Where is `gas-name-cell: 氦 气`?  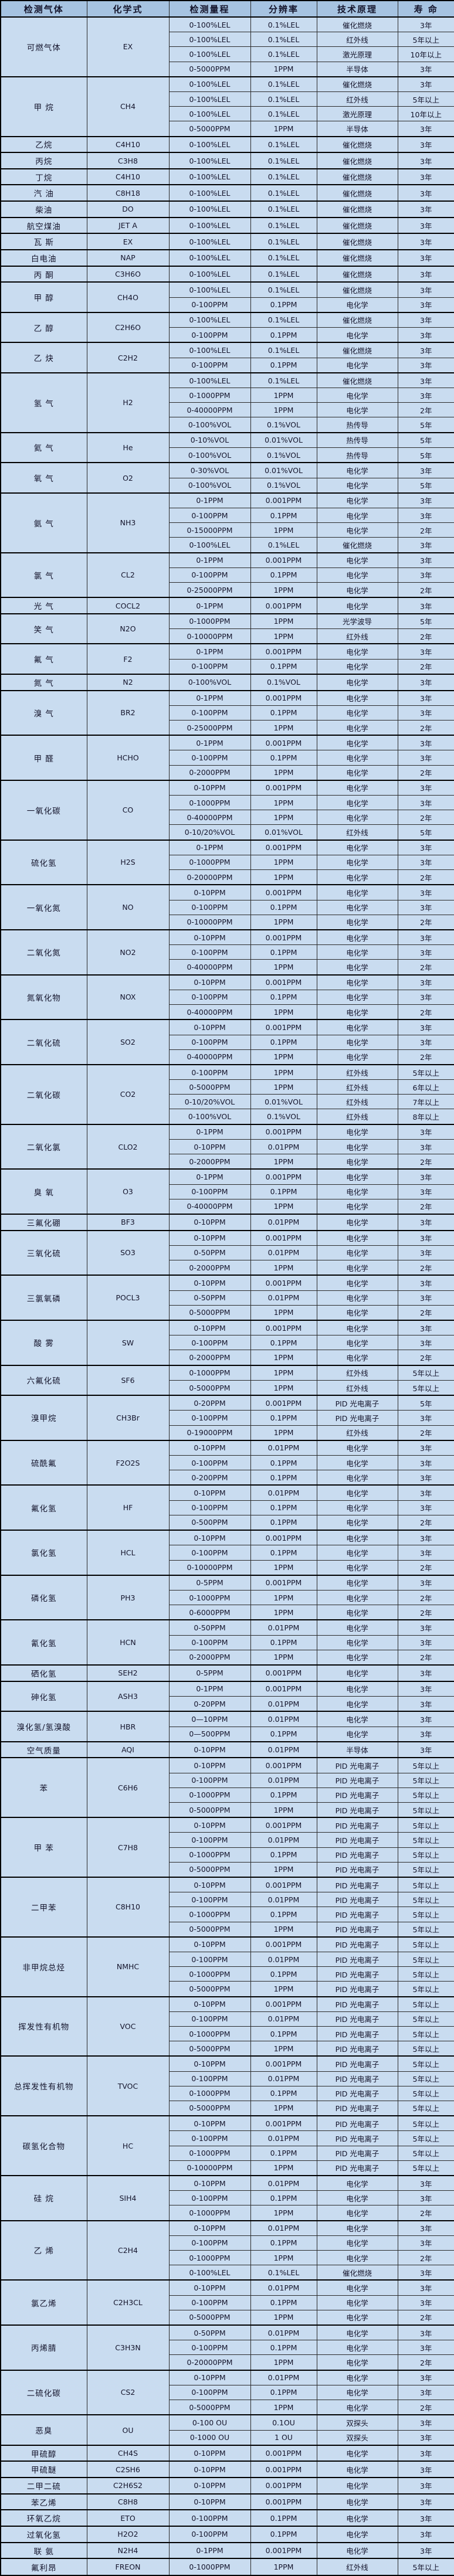 gas-name-cell: 氦 气 is located at coordinates (43, 447).